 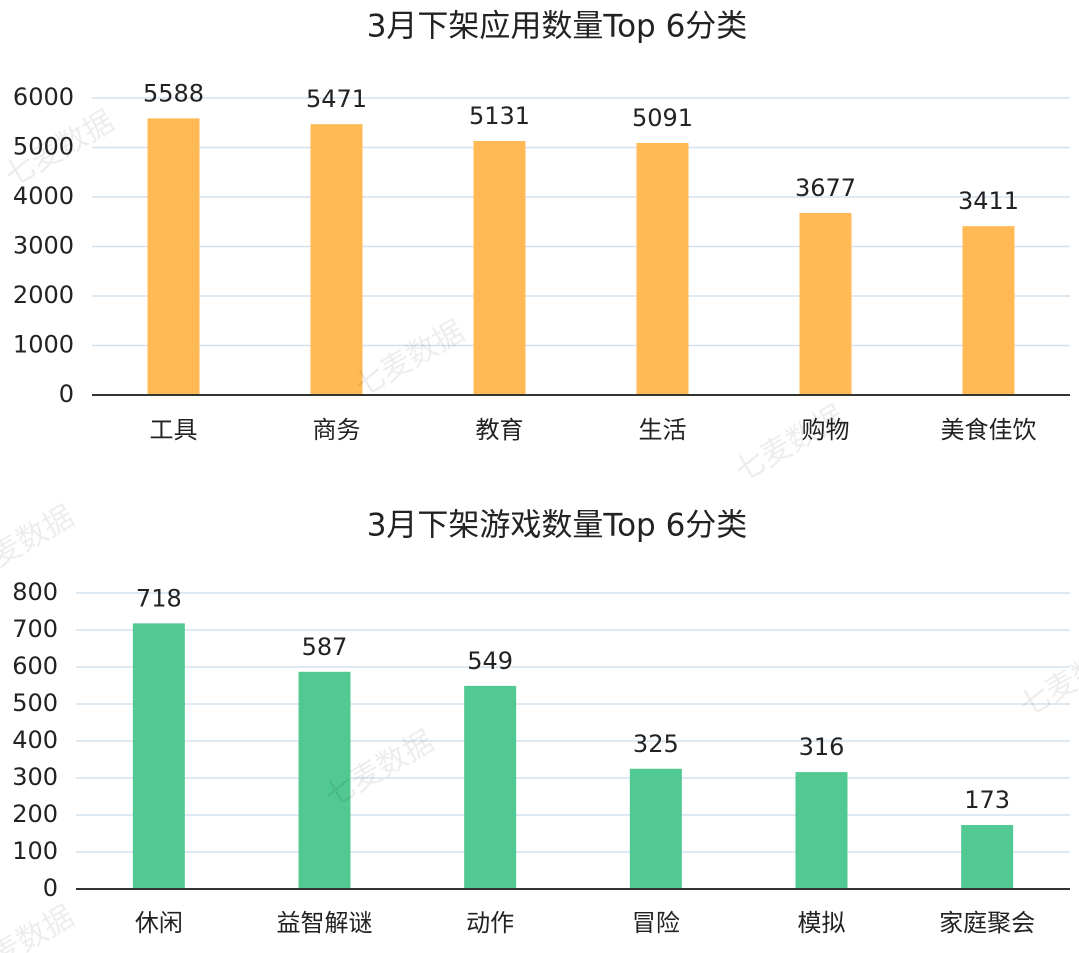 What do you see at coordinates (35, 703) in the screenshot?
I see `y-tick-label: 500` at bounding box center [35, 703].